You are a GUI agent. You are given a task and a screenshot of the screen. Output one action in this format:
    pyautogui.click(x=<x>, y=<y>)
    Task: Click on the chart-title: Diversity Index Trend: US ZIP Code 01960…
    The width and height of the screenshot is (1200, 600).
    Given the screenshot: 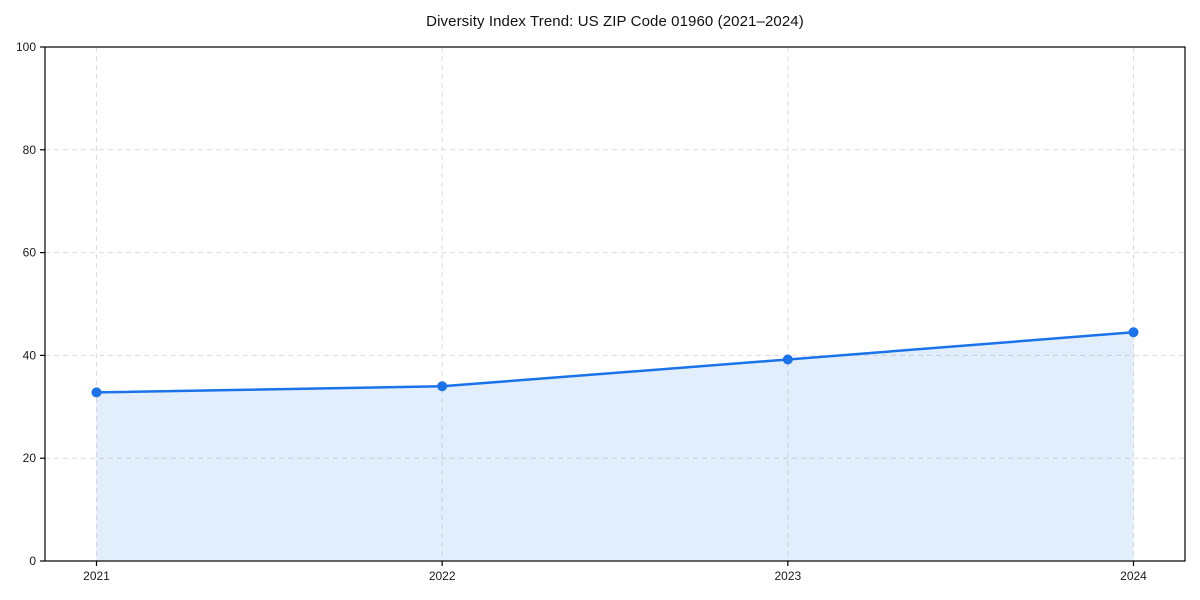 What is the action you would take?
    pyautogui.click(x=615, y=21)
    